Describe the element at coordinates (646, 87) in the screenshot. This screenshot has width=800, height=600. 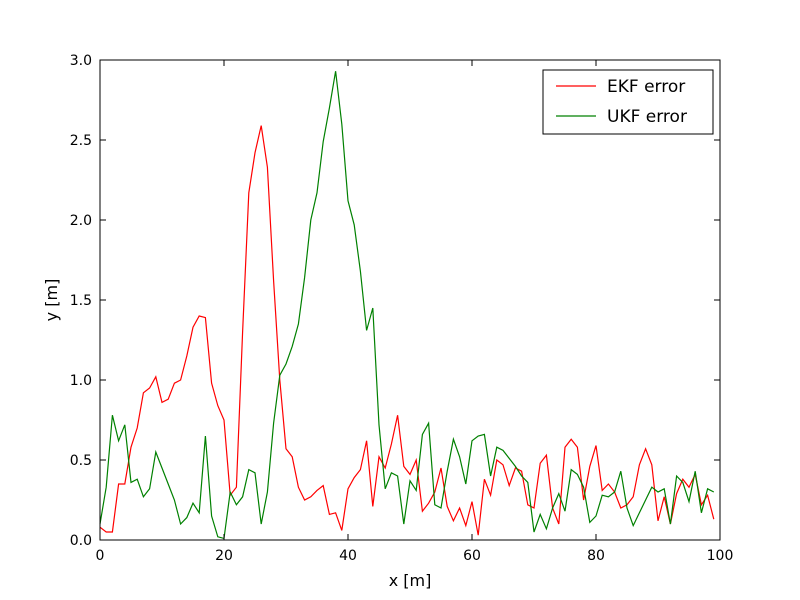
I see `legend-label-ekf: EKF error` at that location.